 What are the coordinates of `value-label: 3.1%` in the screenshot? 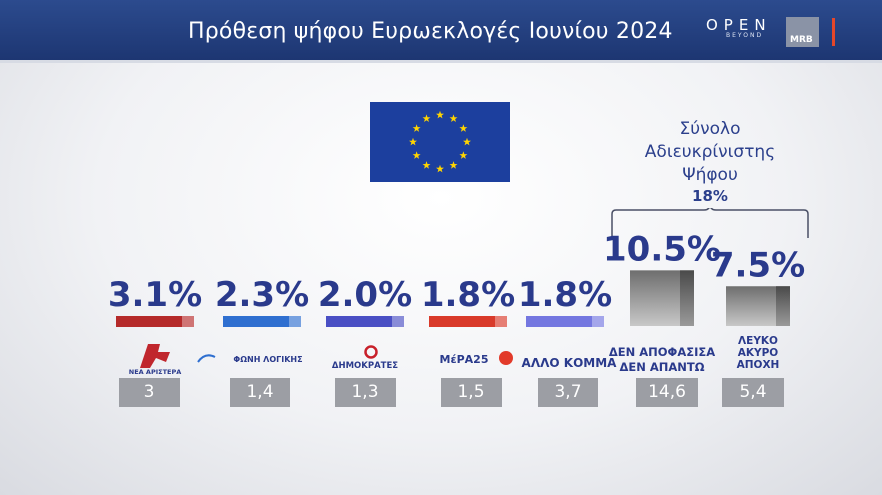 It's located at (155, 295).